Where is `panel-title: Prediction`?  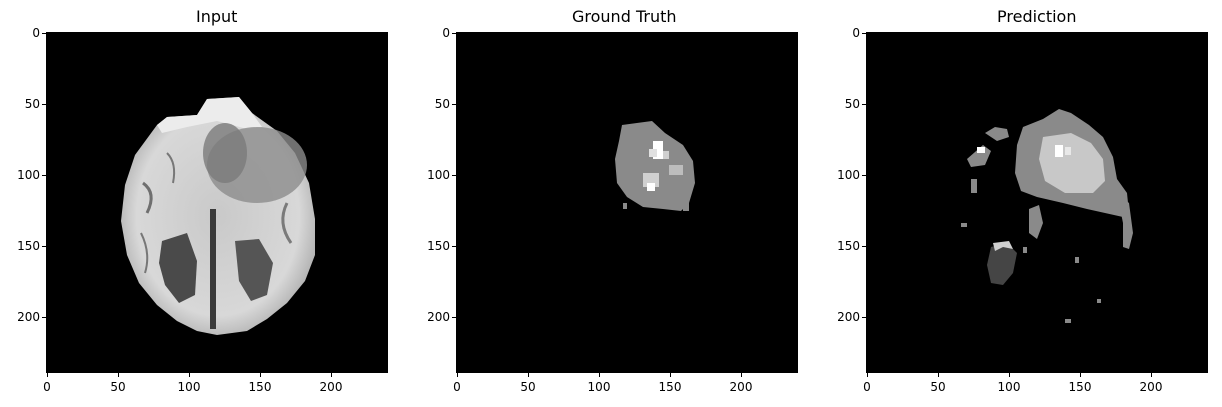 panel-title: Prediction is located at coordinates (1037, 16).